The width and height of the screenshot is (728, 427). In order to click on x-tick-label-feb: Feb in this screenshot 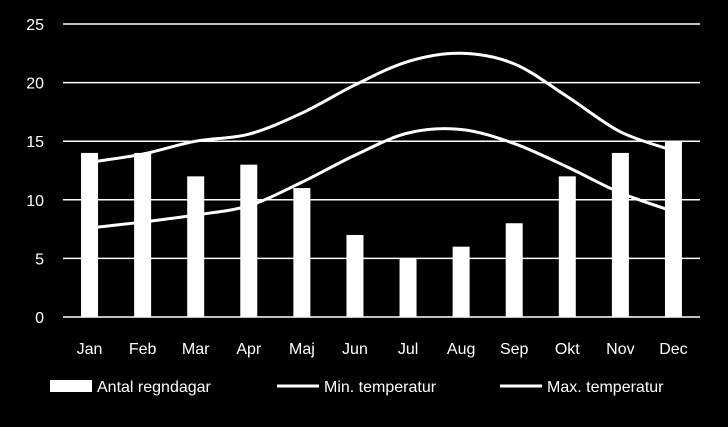, I will do `click(143, 349)`.